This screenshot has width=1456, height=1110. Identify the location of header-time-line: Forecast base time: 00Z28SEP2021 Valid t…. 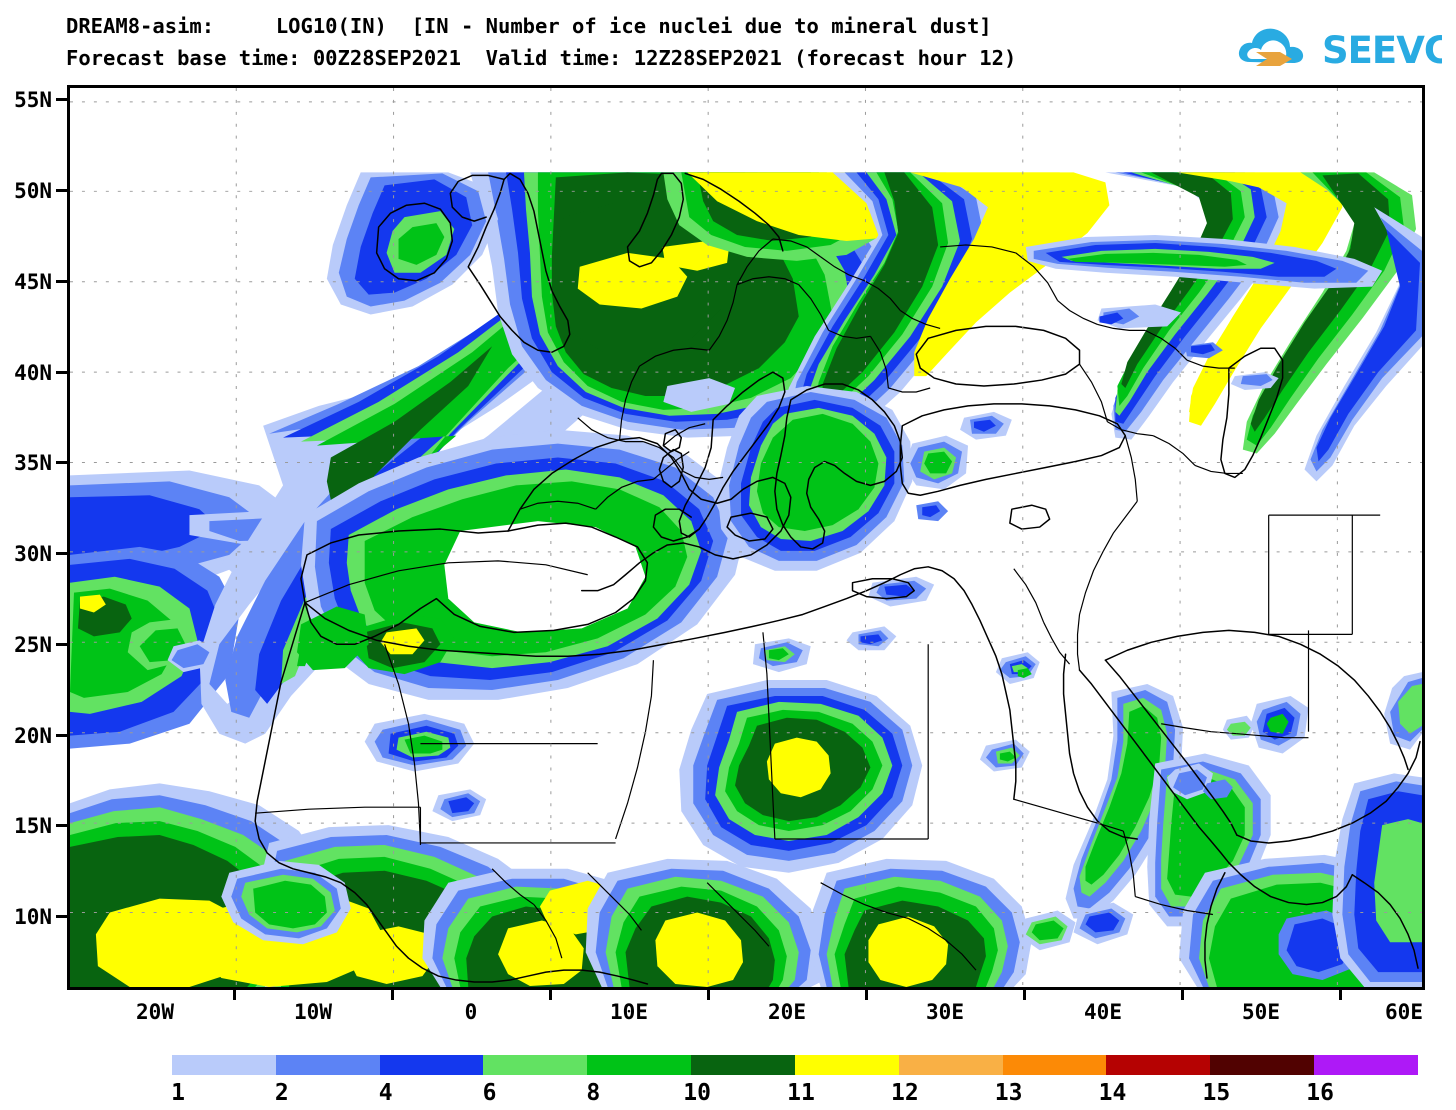
(541, 58).